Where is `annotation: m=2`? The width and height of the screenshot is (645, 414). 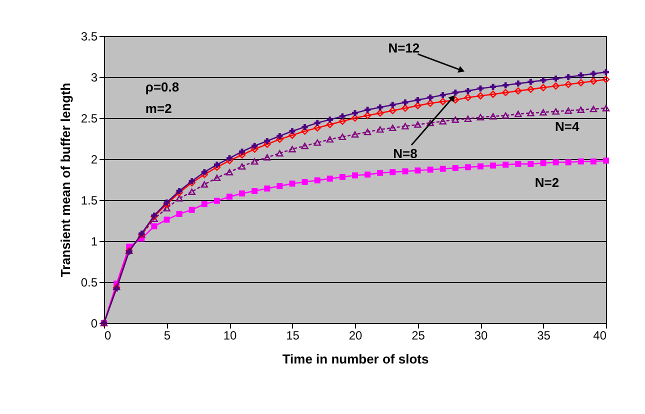 annotation: m=2 is located at coordinates (158, 108).